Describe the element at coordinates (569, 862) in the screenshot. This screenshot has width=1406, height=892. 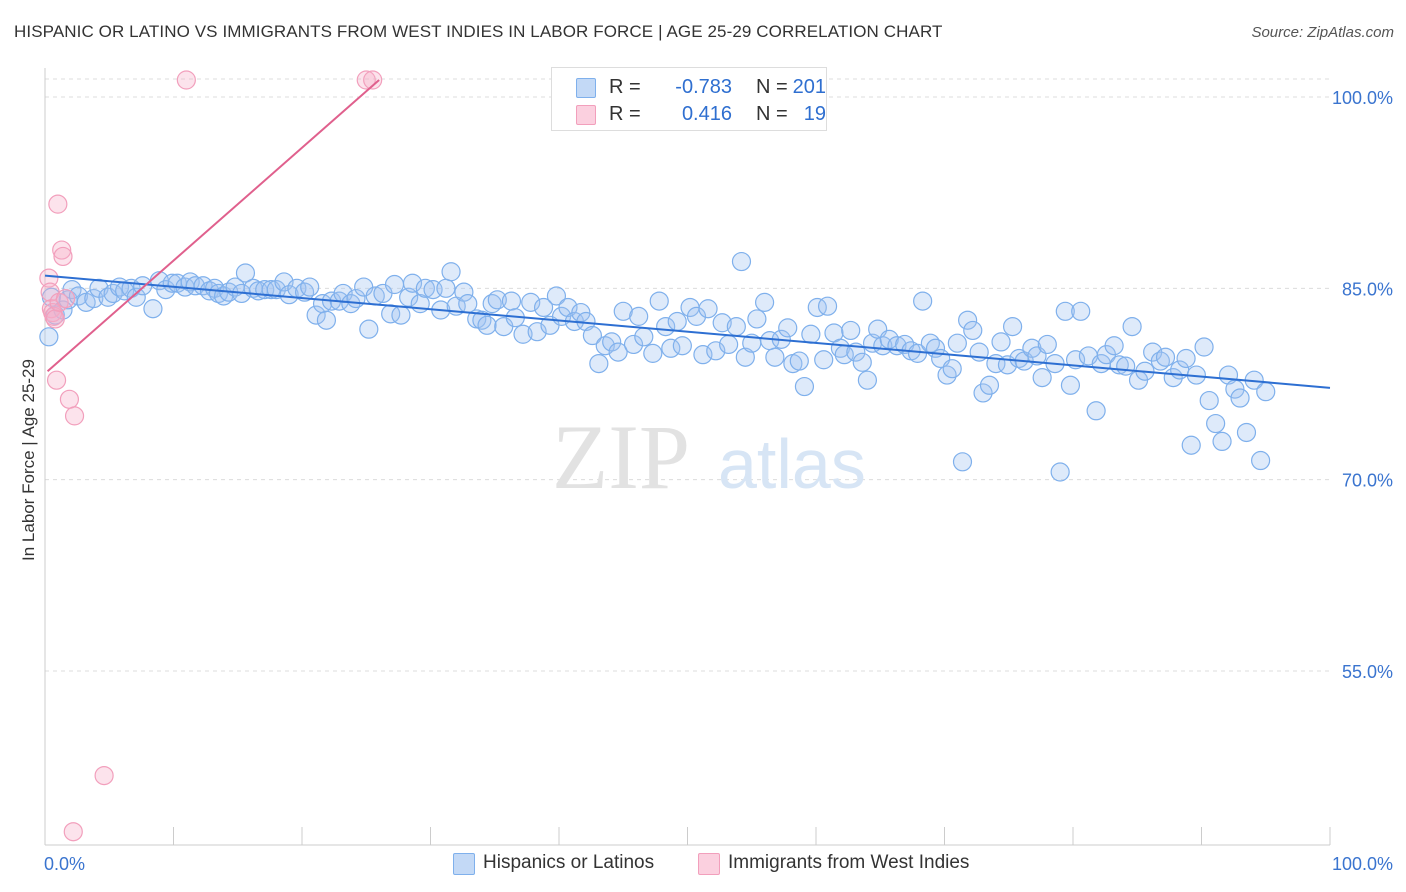
I see `legend-label-hispanic: Hispanics or Latinos` at that location.